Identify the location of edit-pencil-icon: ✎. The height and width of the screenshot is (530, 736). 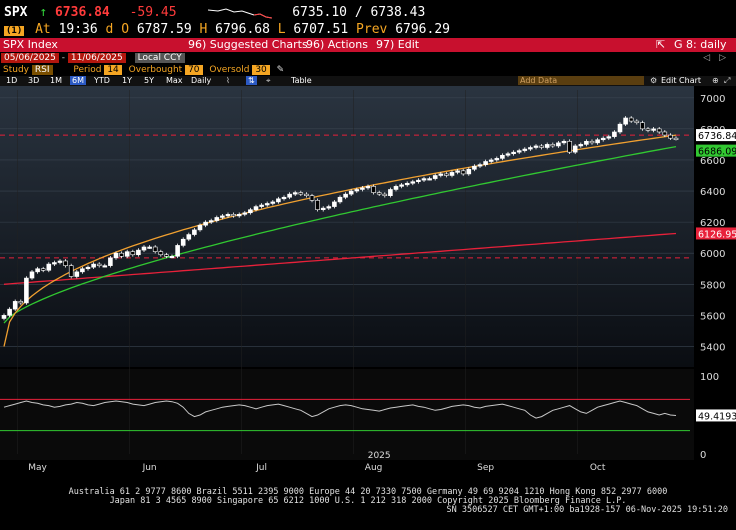
(280, 70).